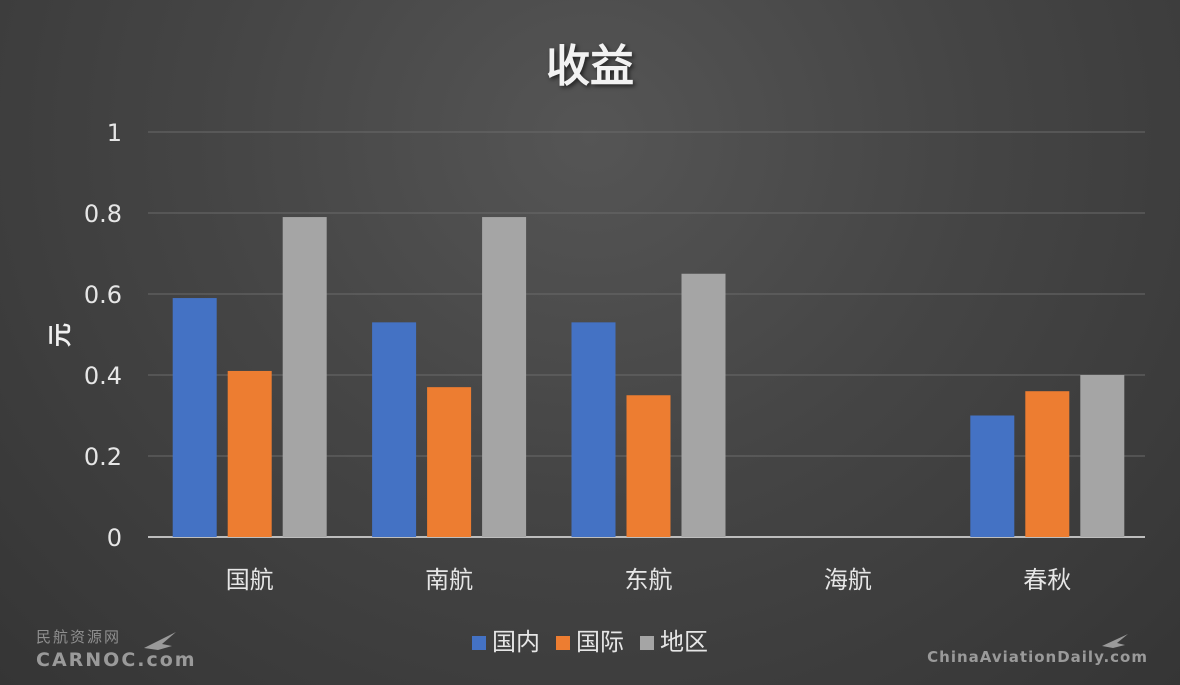 This screenshot has width=1180, height=685. I want to click on y-tick-label: 0.8, so click(103, 214).